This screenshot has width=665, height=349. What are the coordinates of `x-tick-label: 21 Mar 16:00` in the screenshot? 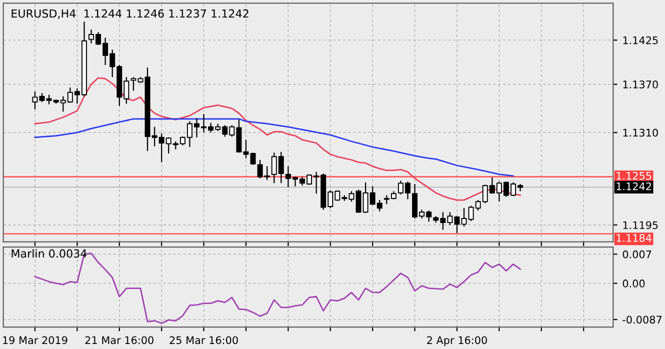 It's located at (119, 340).